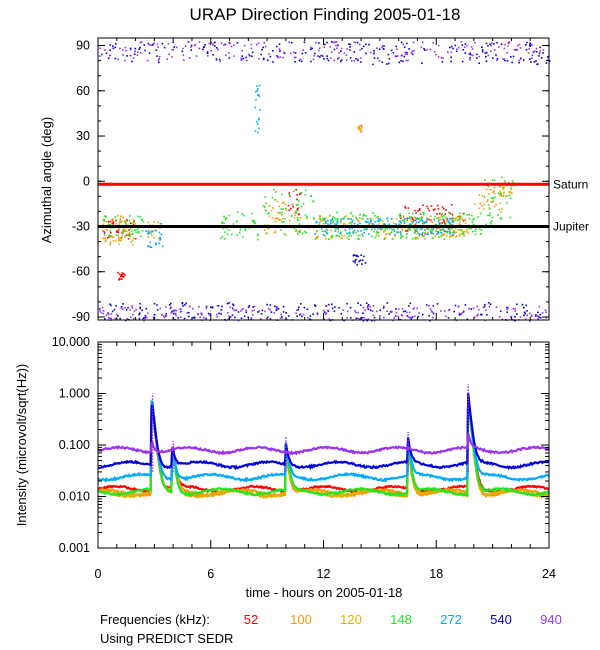 The image size is (600, 650). I want to click on y-tick-label: -30, so click(81, 227).